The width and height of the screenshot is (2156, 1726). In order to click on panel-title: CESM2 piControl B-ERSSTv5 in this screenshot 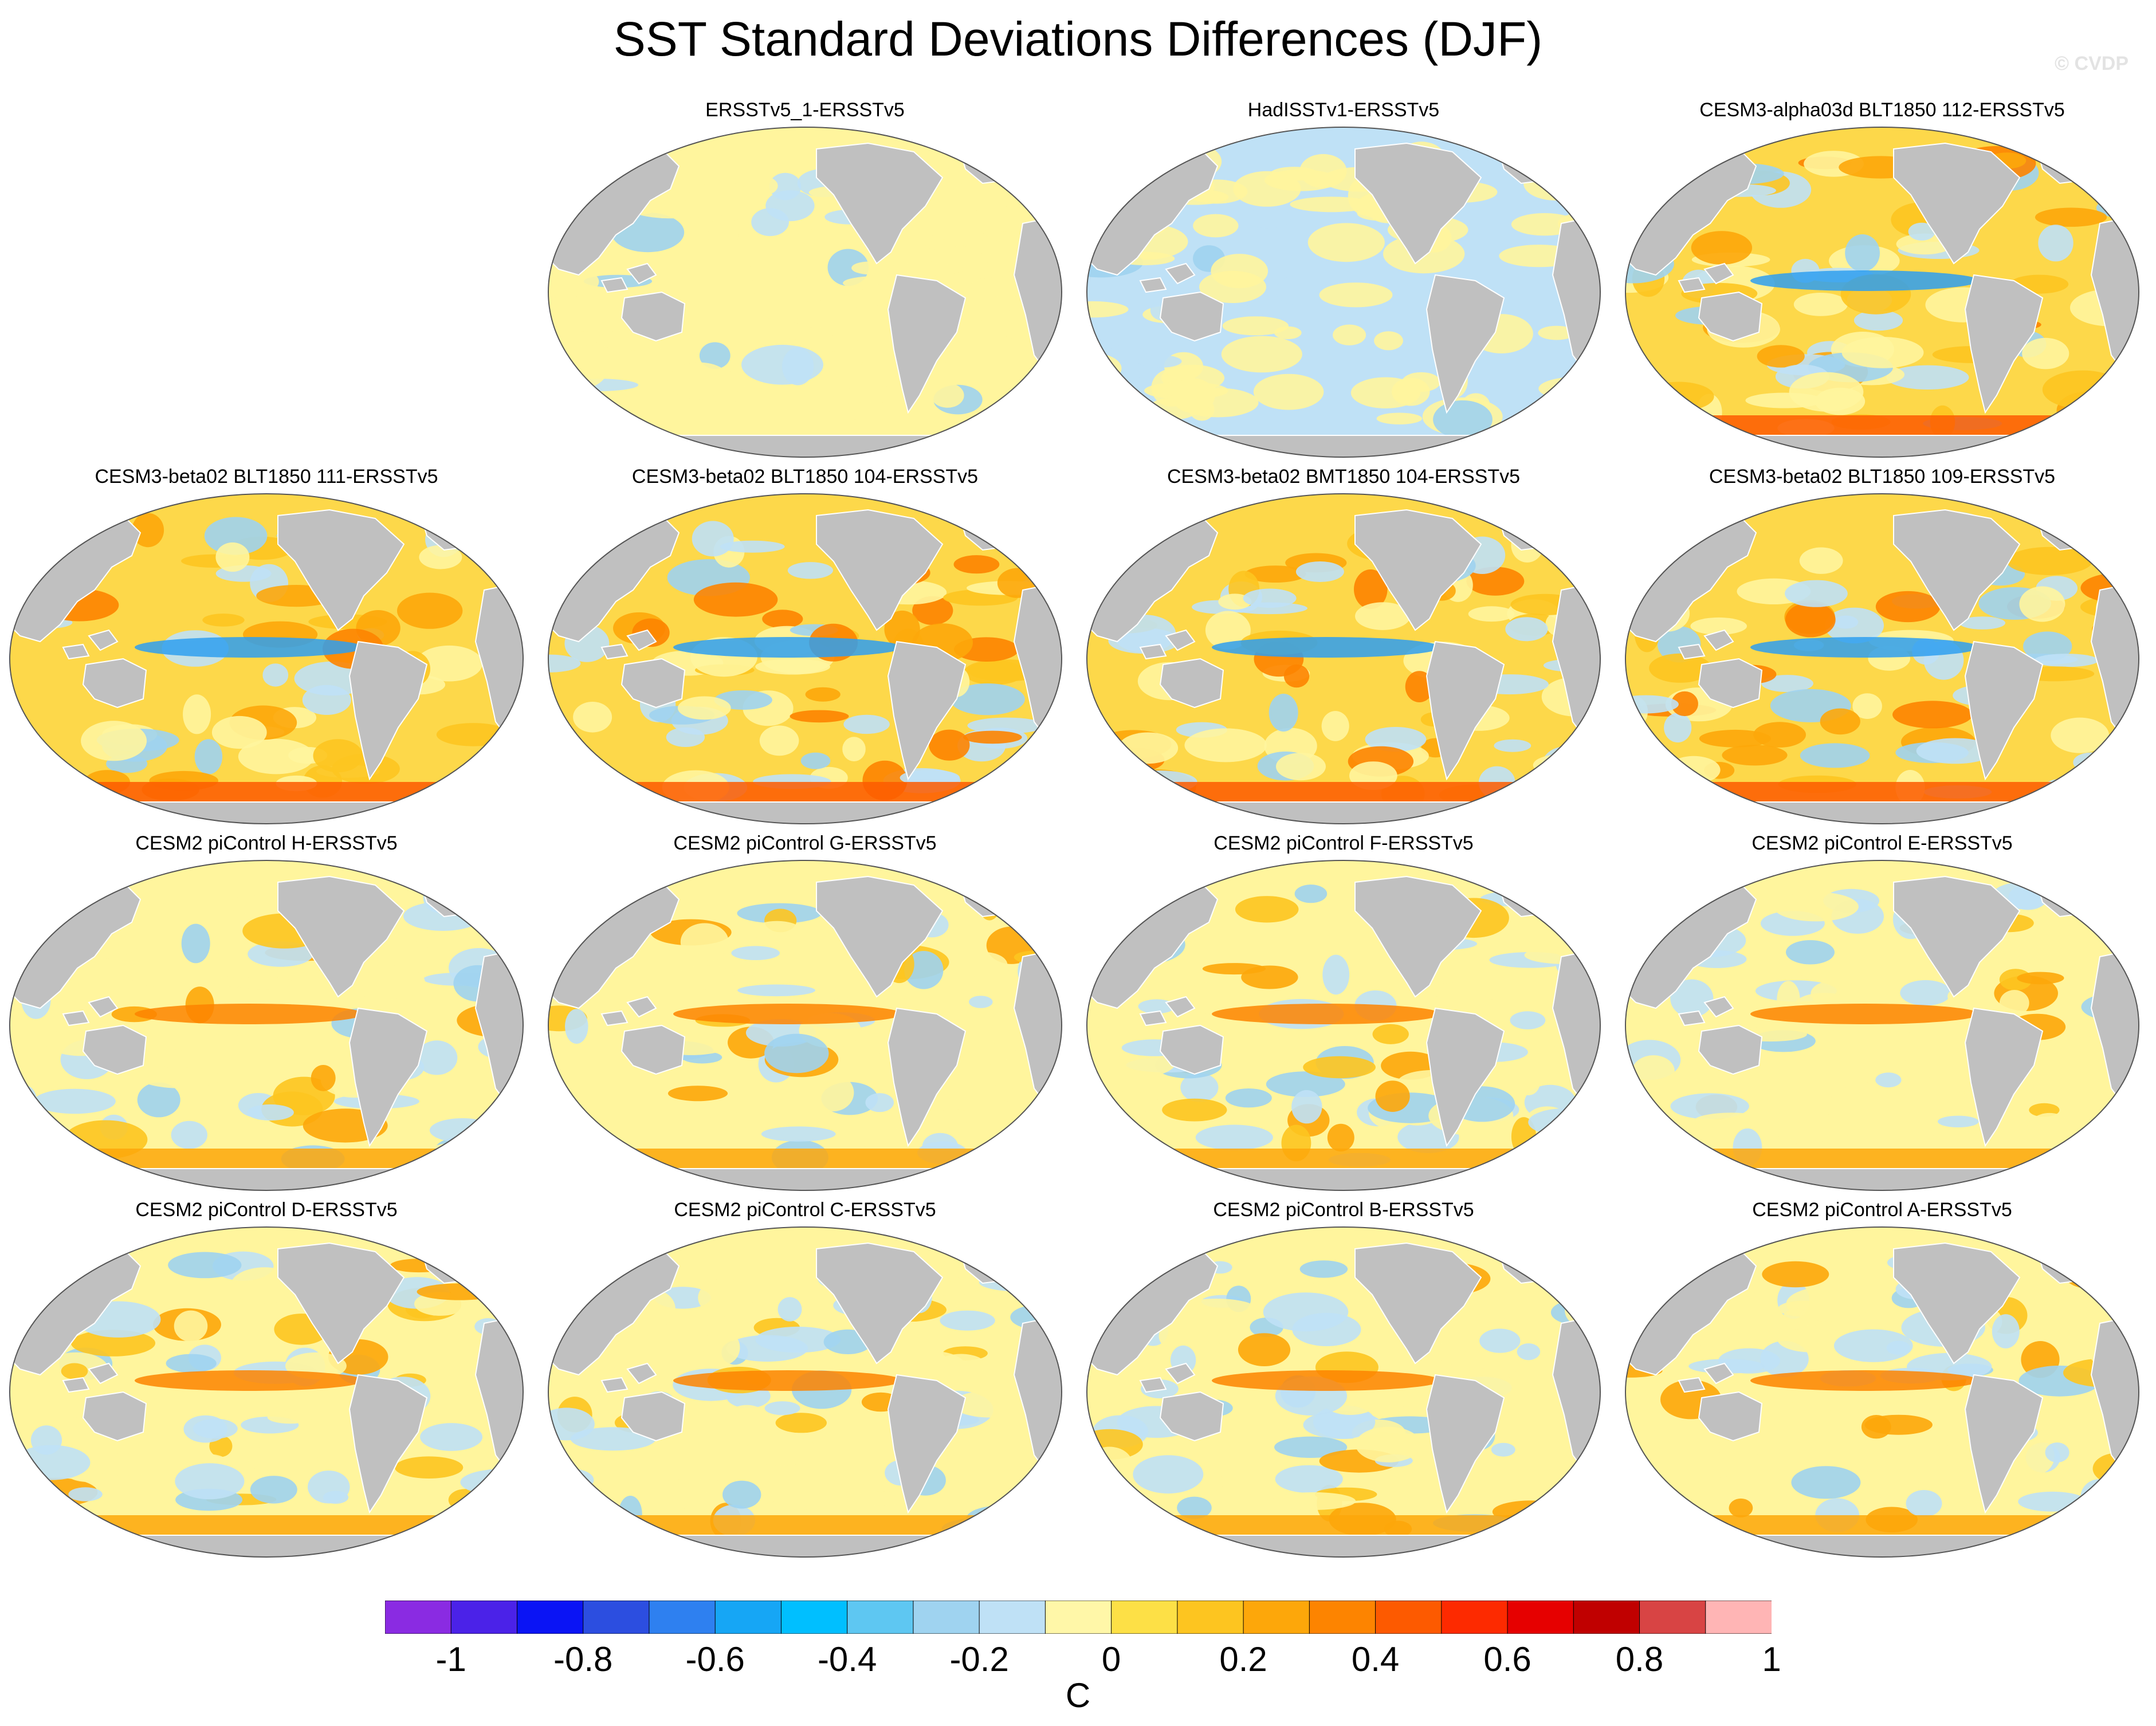, I will do `click(1343, 1210)`.